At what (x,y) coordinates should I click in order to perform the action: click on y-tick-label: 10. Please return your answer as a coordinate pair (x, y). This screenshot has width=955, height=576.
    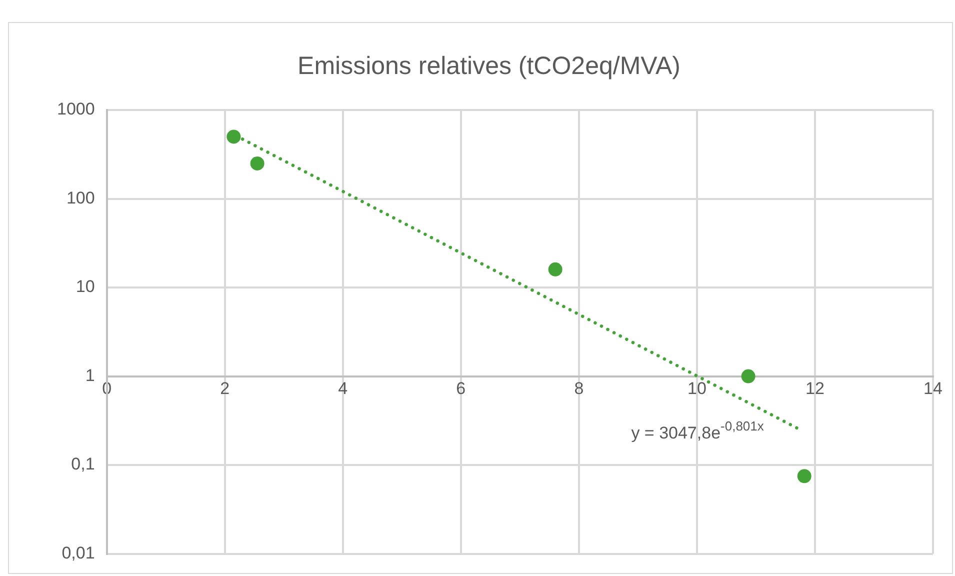
    Looking at the image, I should click on (85, 286).